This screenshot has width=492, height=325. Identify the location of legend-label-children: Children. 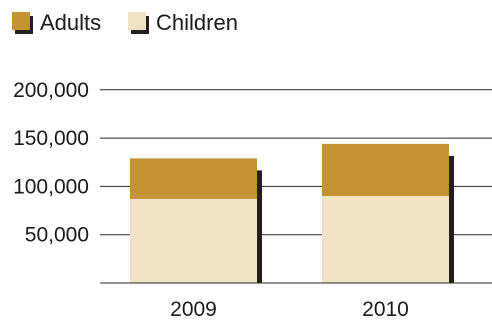
(197, 22).